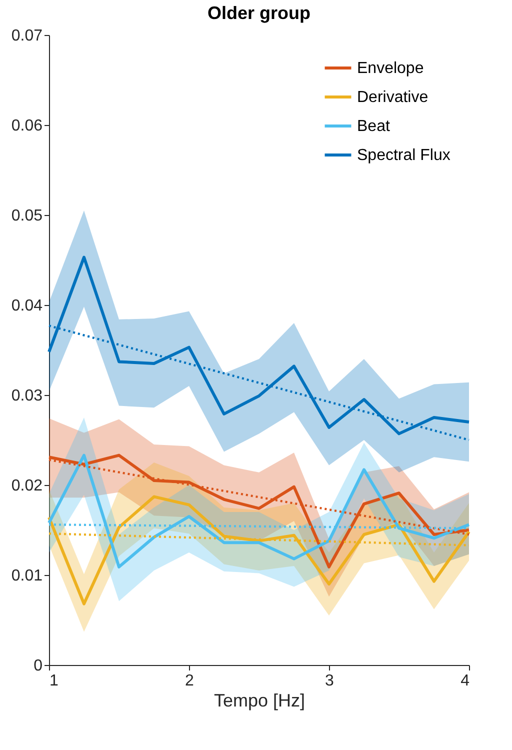 The height and width of the screenshot is (750, 512). What do you see at coordinates (392, 97) in the screenshot?
I see `legend-label: Derivative` at bounding box center [392, 97].